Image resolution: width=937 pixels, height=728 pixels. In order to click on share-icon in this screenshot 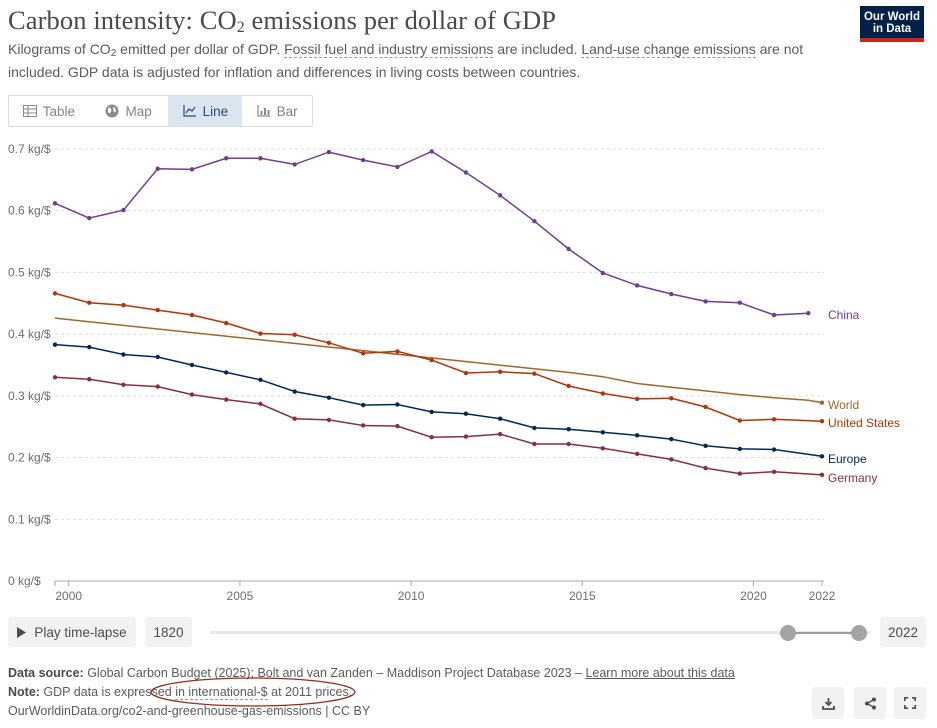, I will do `click(870, 703)`.